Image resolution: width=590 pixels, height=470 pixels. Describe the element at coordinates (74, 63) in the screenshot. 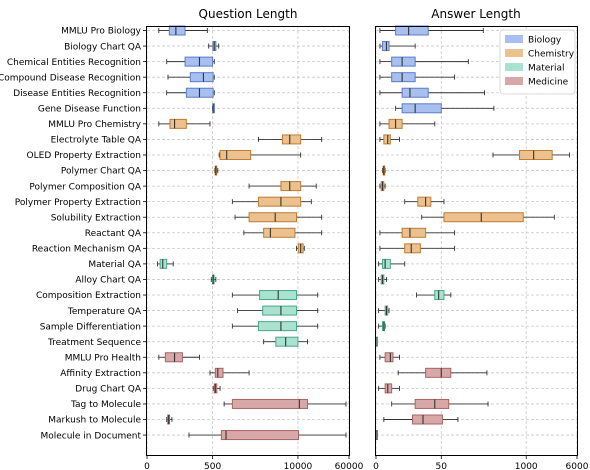

I see `category-label: Chemical Entities Recognition` at that location.